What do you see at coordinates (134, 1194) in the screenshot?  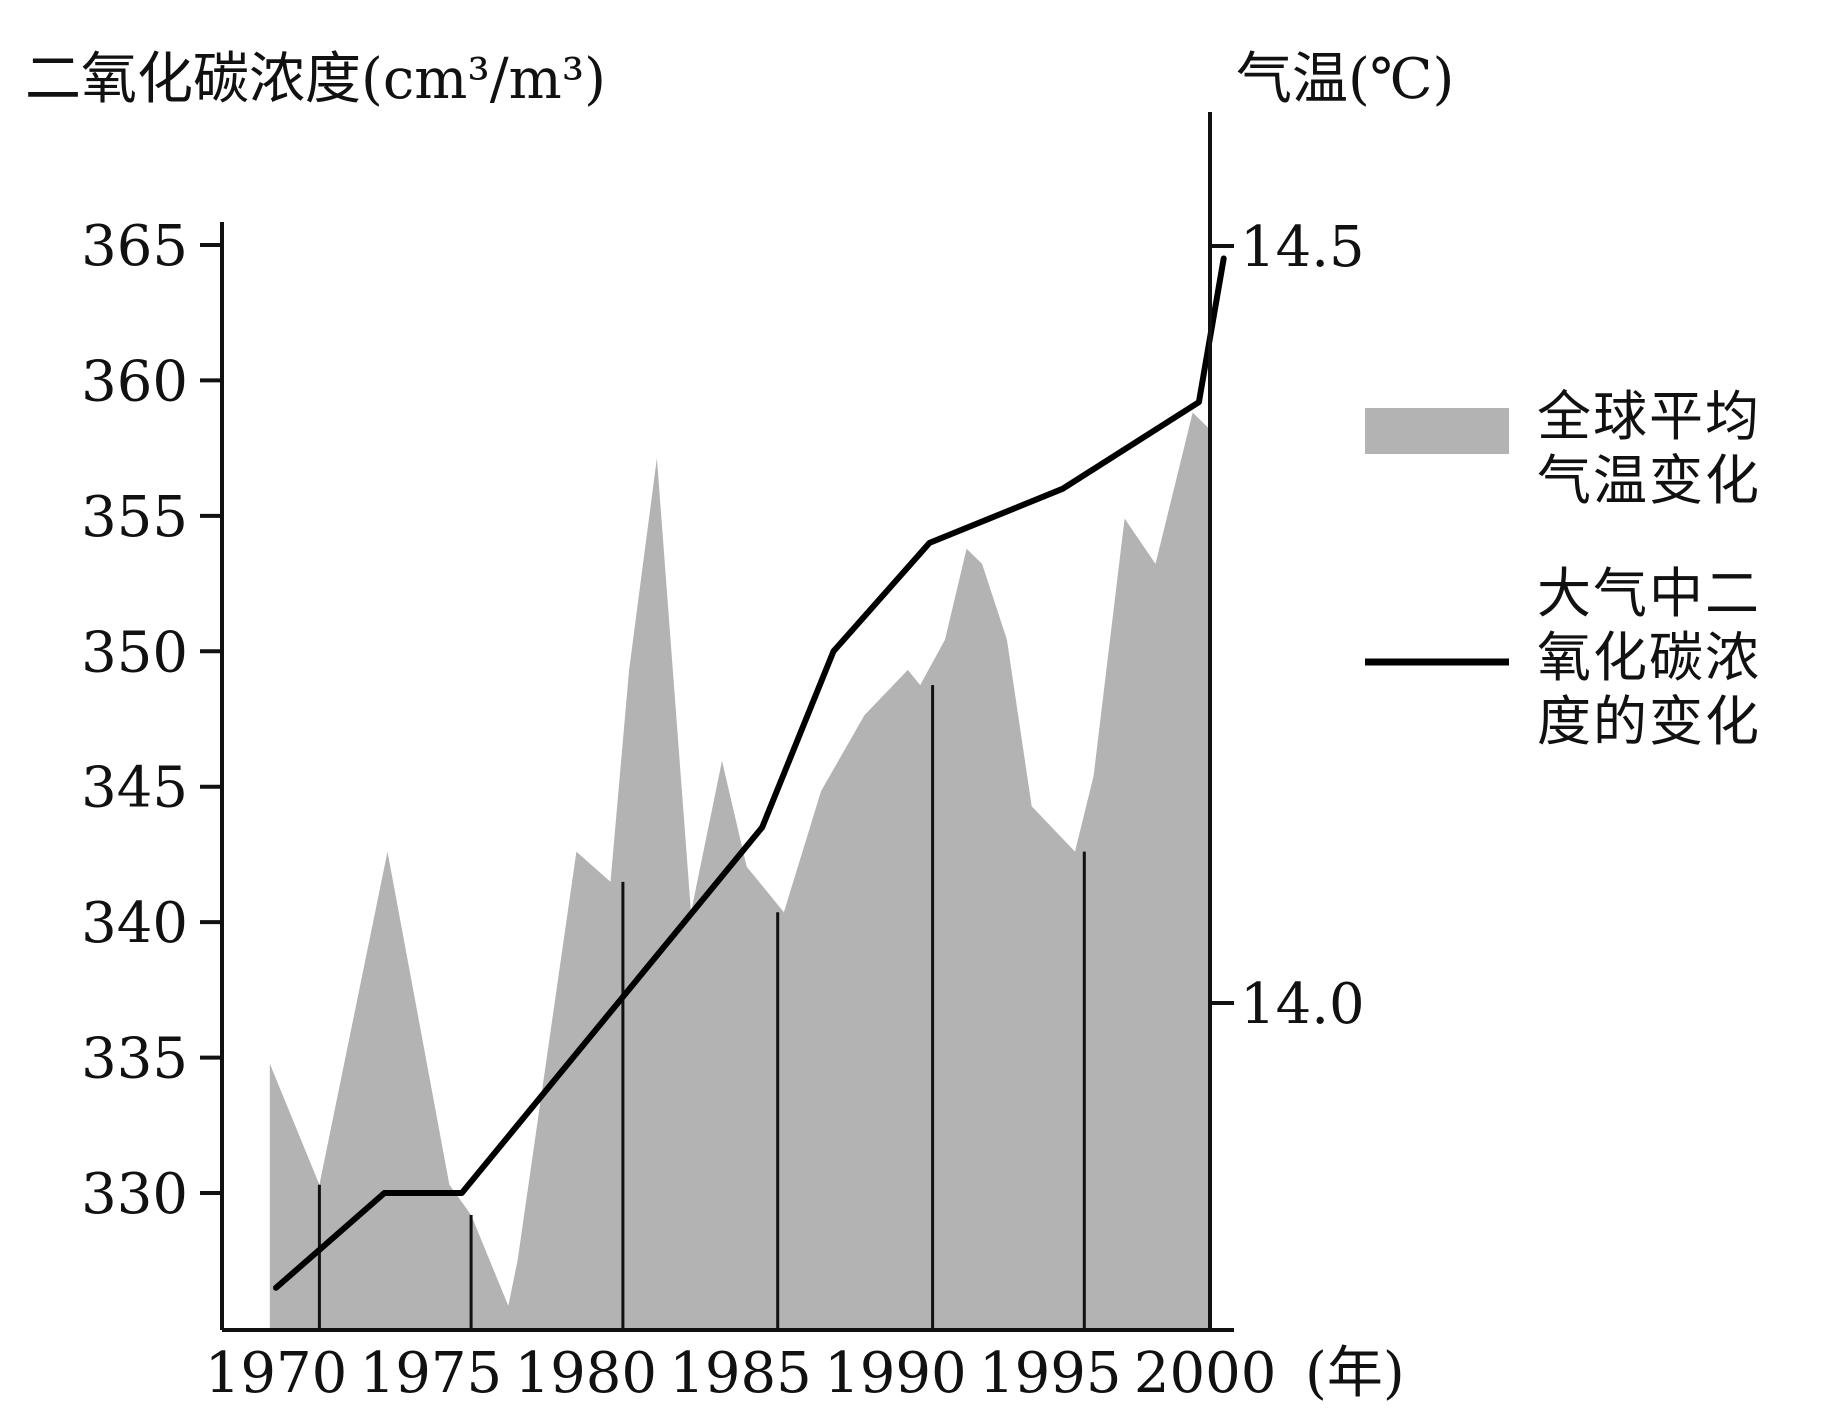 I see `left-tick-label-330: 330` at bounding box center [134, 1194].